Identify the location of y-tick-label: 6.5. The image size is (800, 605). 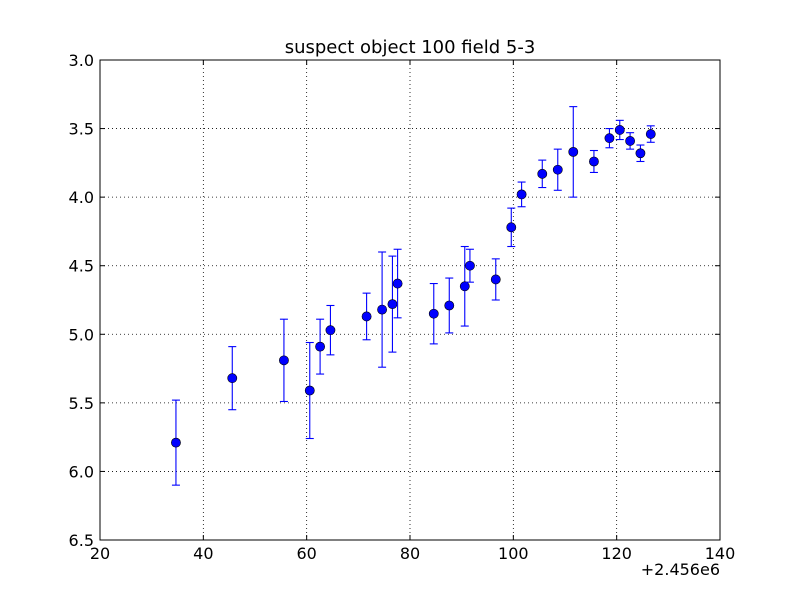
(81, 540).